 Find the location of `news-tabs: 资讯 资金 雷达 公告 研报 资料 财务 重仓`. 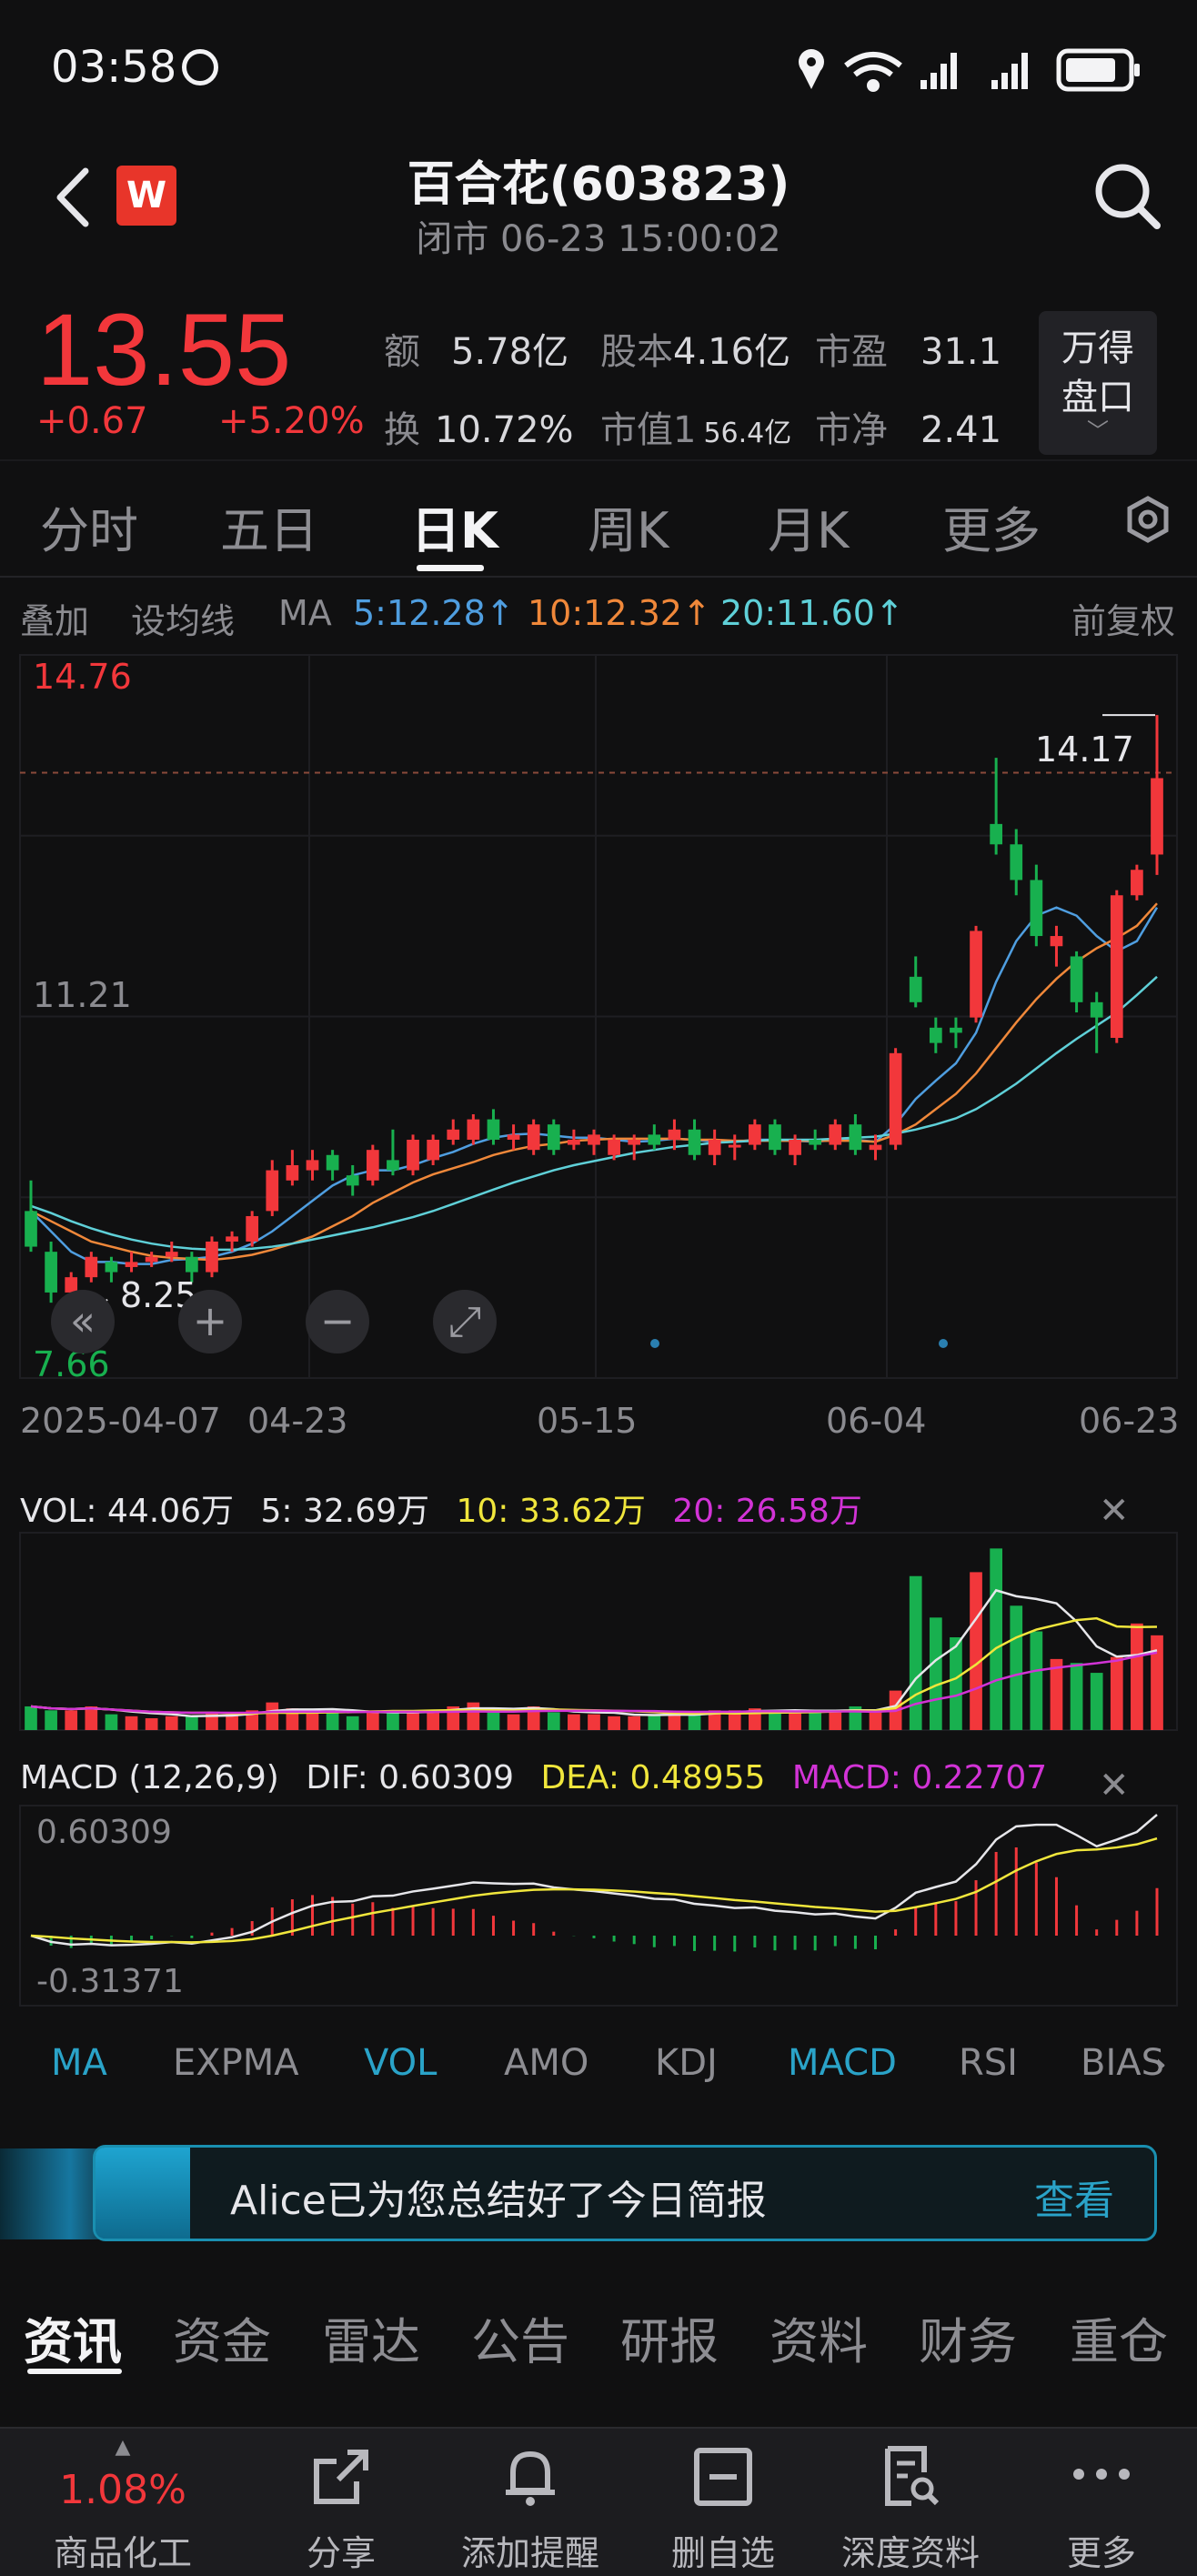

news-tabs: 资讯 资金 雷达 公告 研报 资料 财务 重仓 is located at coordinates (598, 2333).